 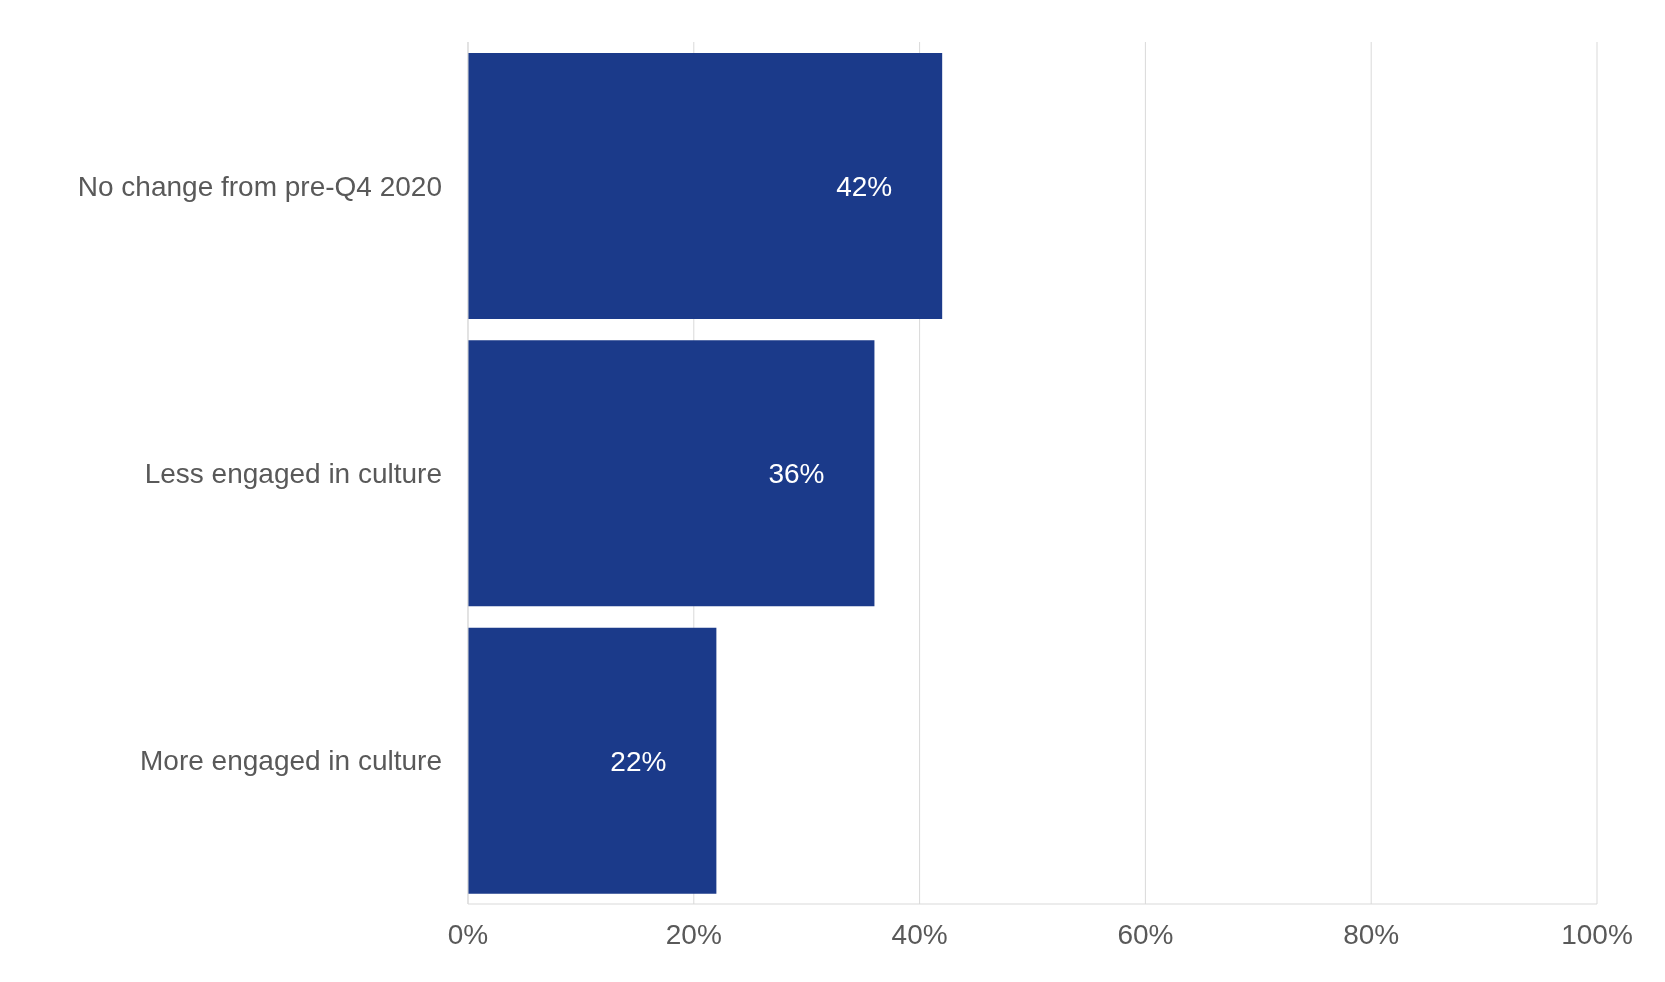 I want to click on x-tick-label: 20%, so click(x=693, y=934).